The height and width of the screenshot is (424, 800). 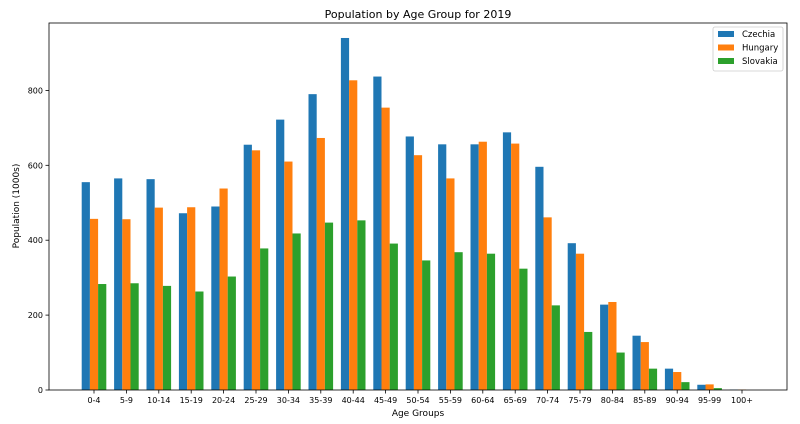 What do you see at coordinates (450, 400) in the screenshot?
I see `x-tick-label: 55-59` at bounding box center [450, 400].